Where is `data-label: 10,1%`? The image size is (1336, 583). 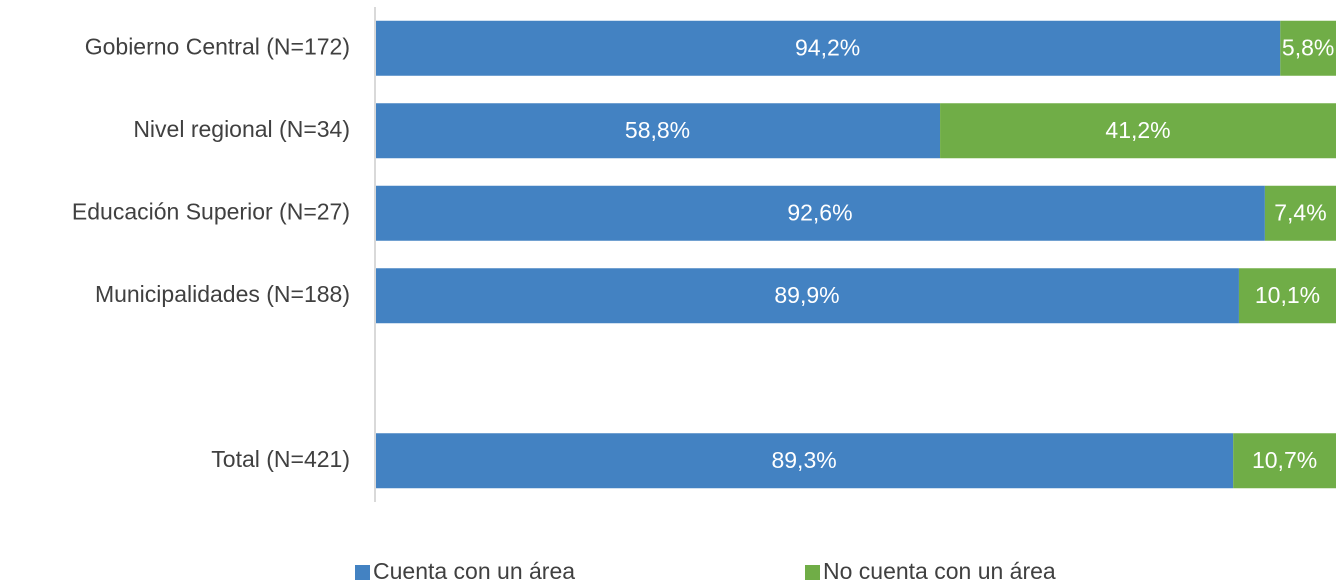 data-label: 10,1% is located at coordinates (1287, 295).